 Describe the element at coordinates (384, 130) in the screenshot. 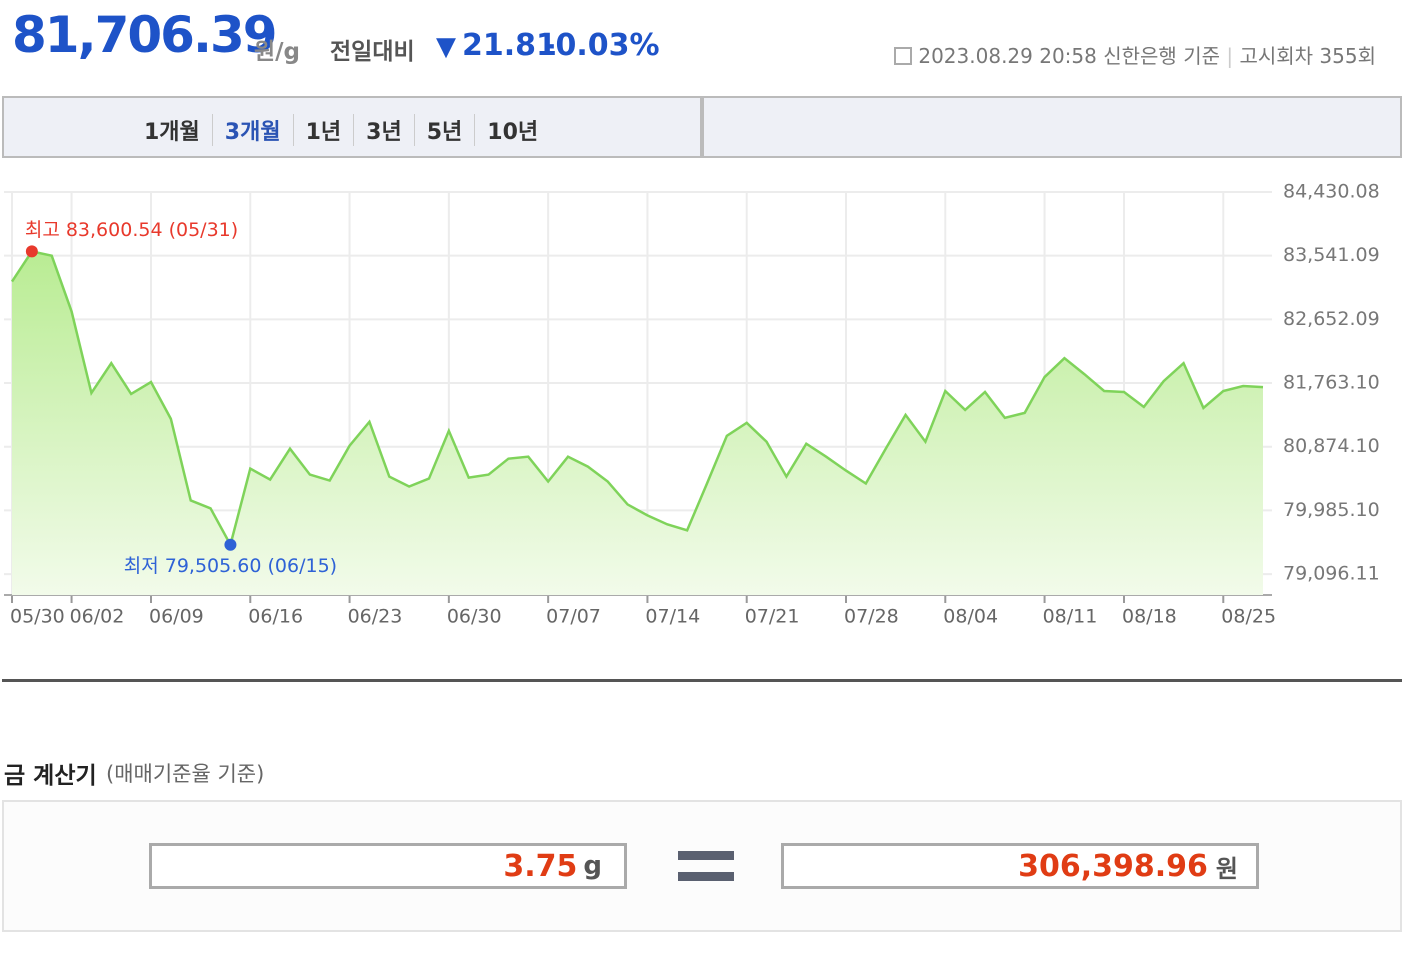

I see `tab: 3년` at that location.